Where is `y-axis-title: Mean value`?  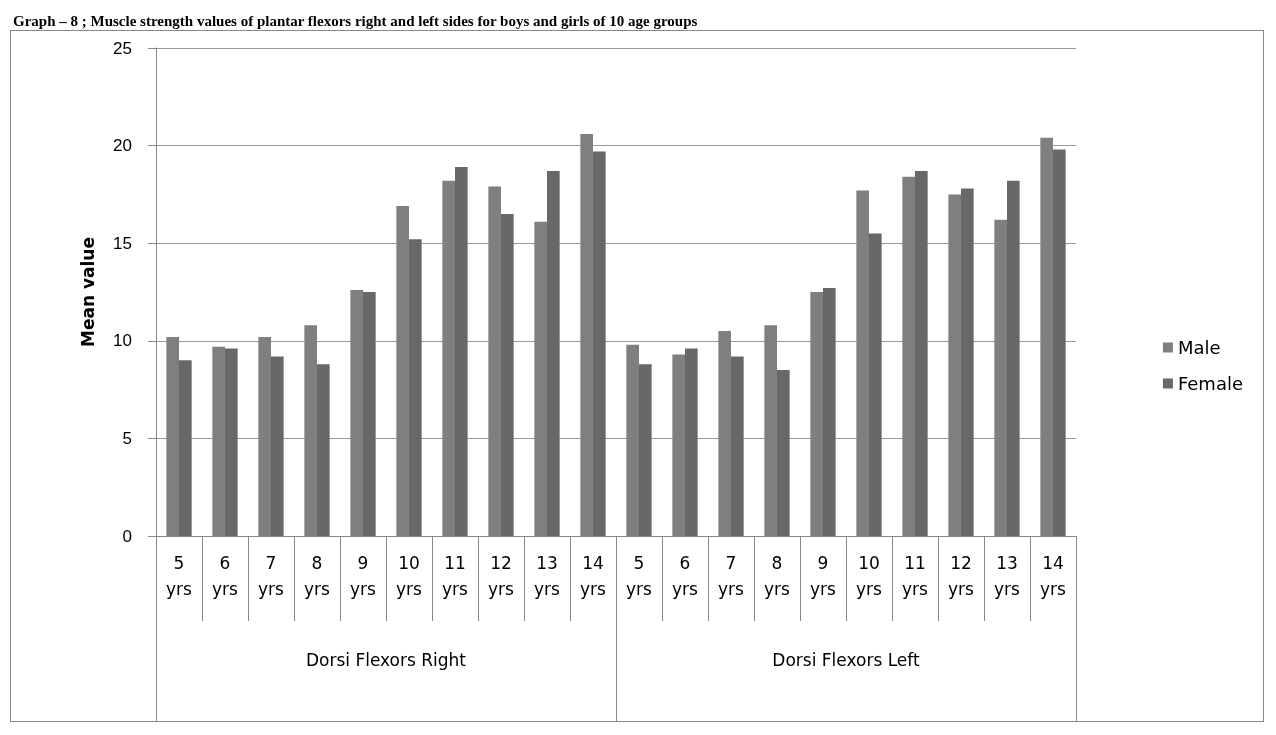
y-axis-title: Mean value is located at coordinates (87, 292).